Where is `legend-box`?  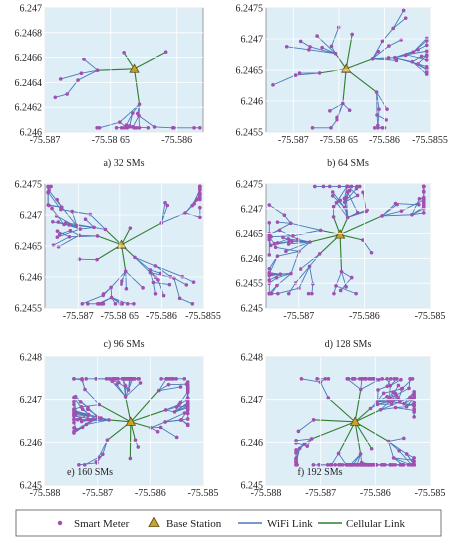 legend-box is located at coordinates (228, 523).